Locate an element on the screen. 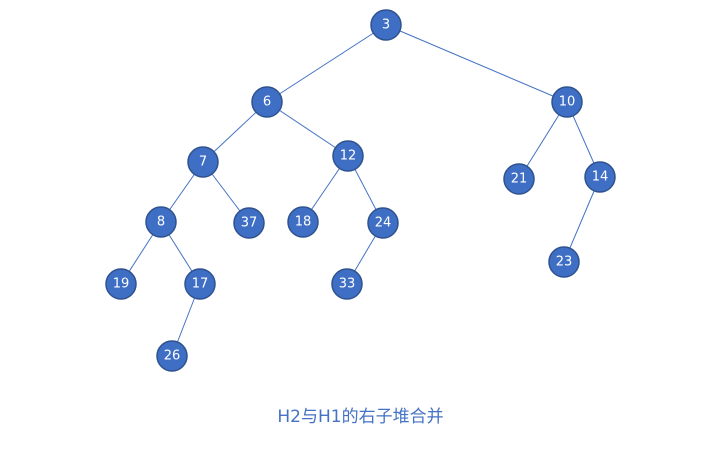 This screenshot has height=450, width=721. node-label: 37 is located at coordinates (249, 223).